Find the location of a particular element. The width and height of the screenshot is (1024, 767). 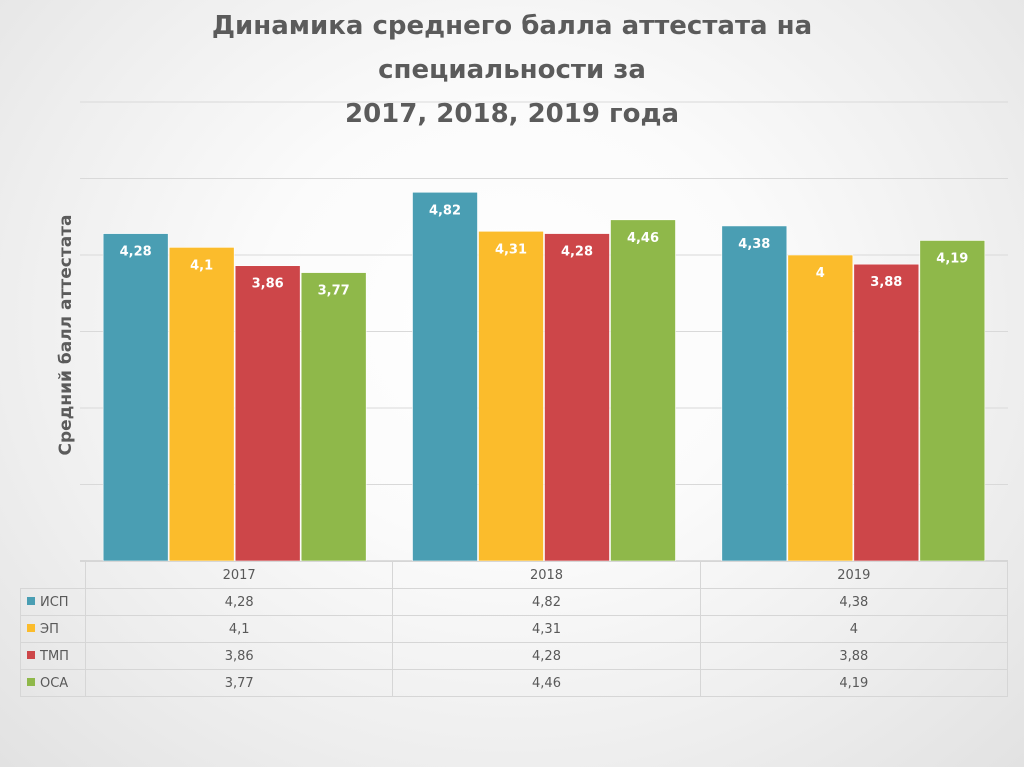

data-table-row: ОСА 3,77 4,46 4,19 is located at coordinates (514, 683).